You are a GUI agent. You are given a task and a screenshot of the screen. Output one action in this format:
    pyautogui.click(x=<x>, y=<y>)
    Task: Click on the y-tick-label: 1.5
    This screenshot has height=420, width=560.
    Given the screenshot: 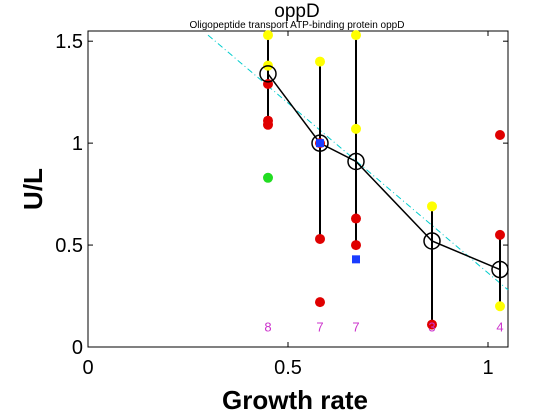 What is the action you would take?
    pyautogui.click(x=69, y=42)
    